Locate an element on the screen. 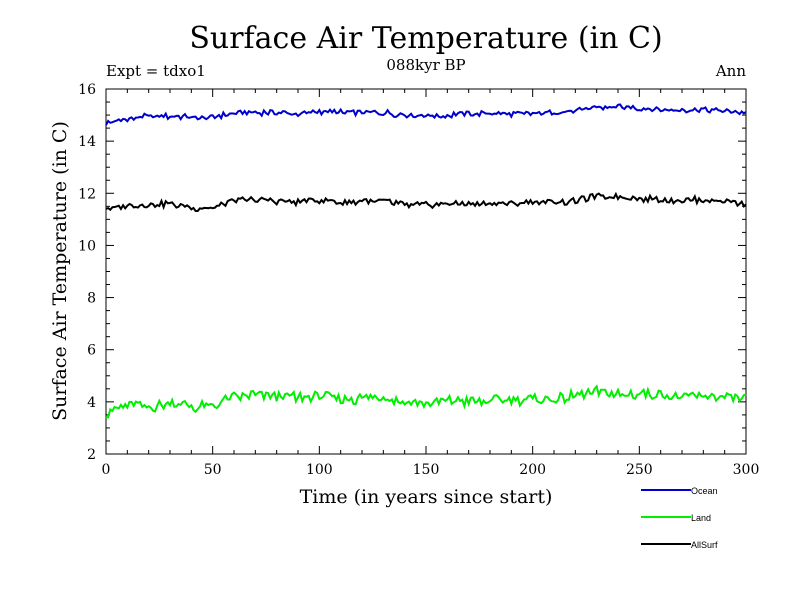 The image size is (800, 600). season-label: Ann is located at coordinates (730, 71).